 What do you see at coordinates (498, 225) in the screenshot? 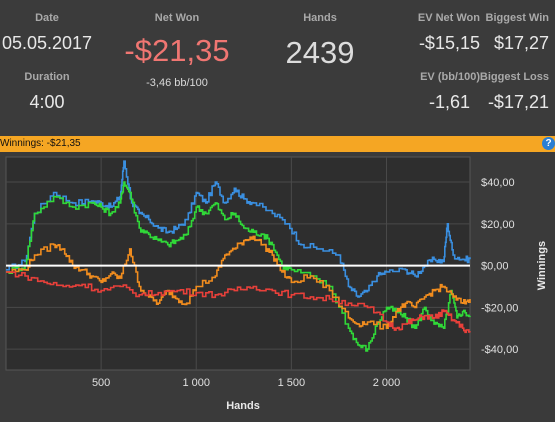
I see `y-tick-label: $20,00` at bounding box center [498, 225].